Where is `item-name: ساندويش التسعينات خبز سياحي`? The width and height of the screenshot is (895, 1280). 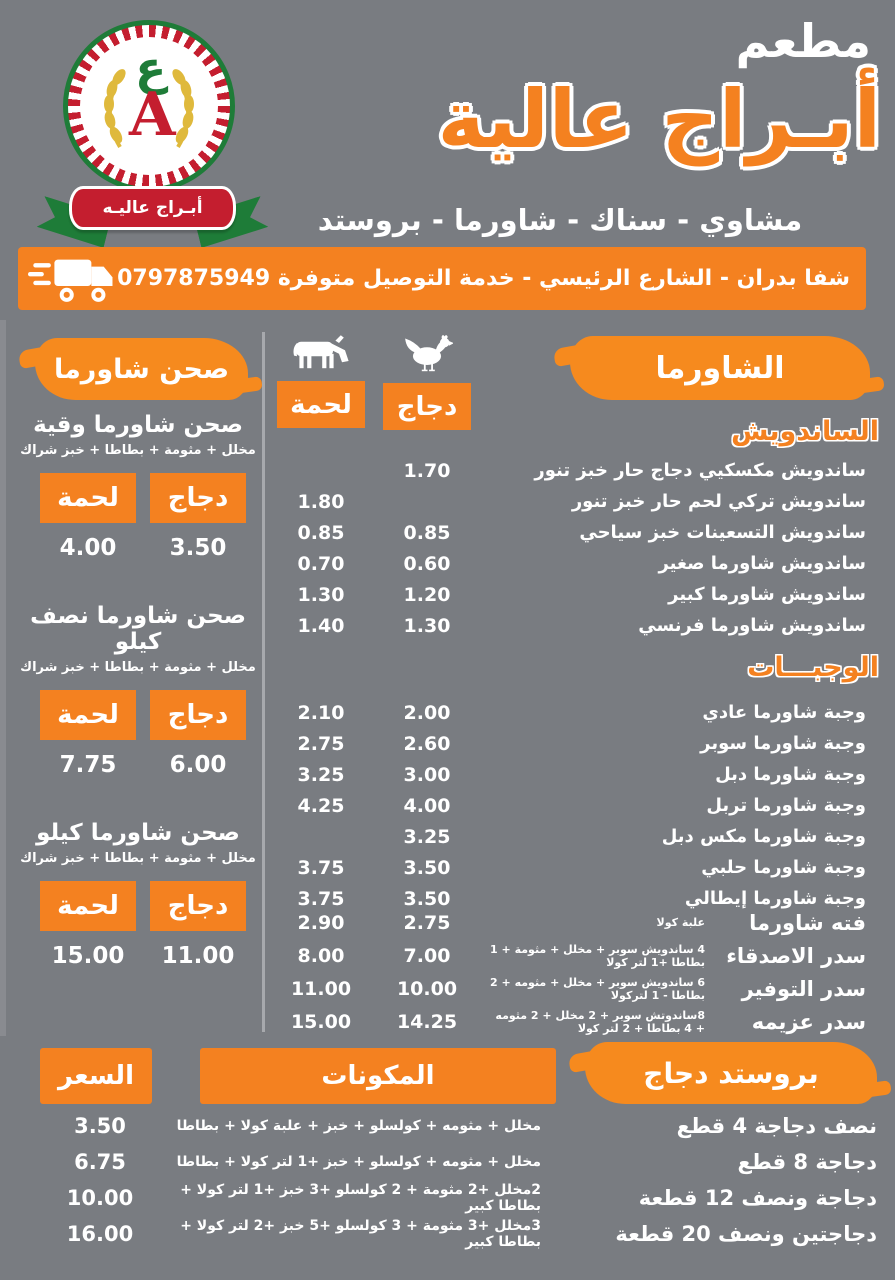 item-name: ساندويش التسعينات خبز سياحي is located at coordinates (722, 532).